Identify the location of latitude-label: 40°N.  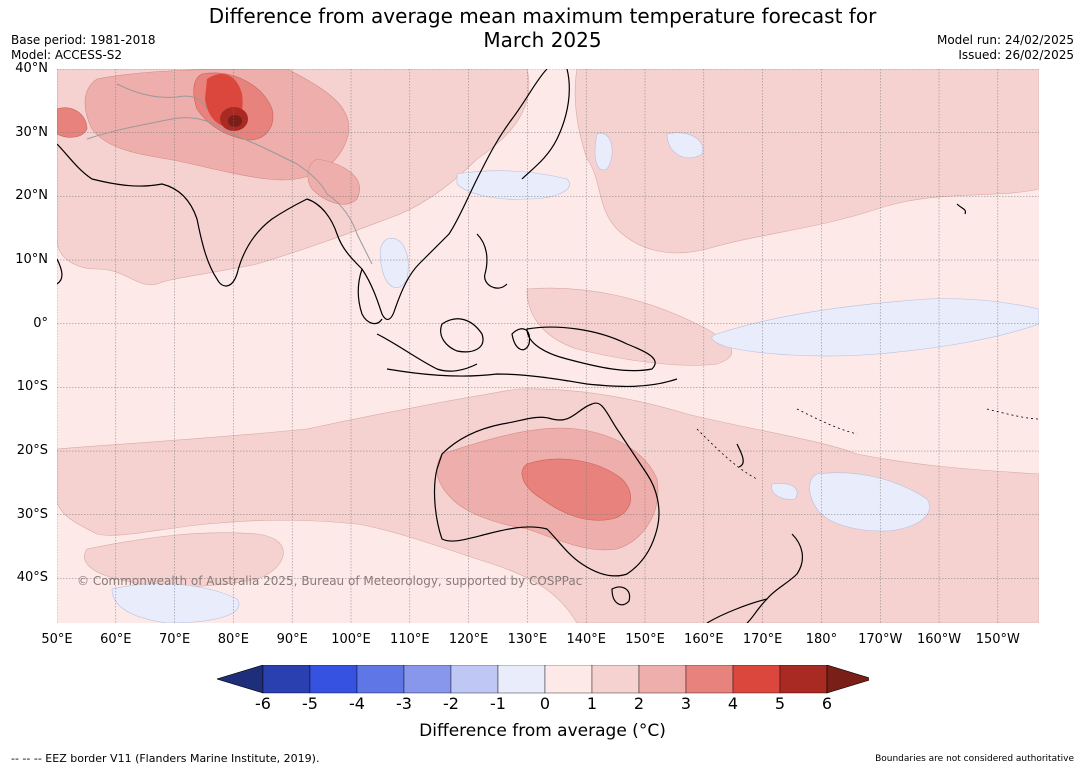
(31, 68).